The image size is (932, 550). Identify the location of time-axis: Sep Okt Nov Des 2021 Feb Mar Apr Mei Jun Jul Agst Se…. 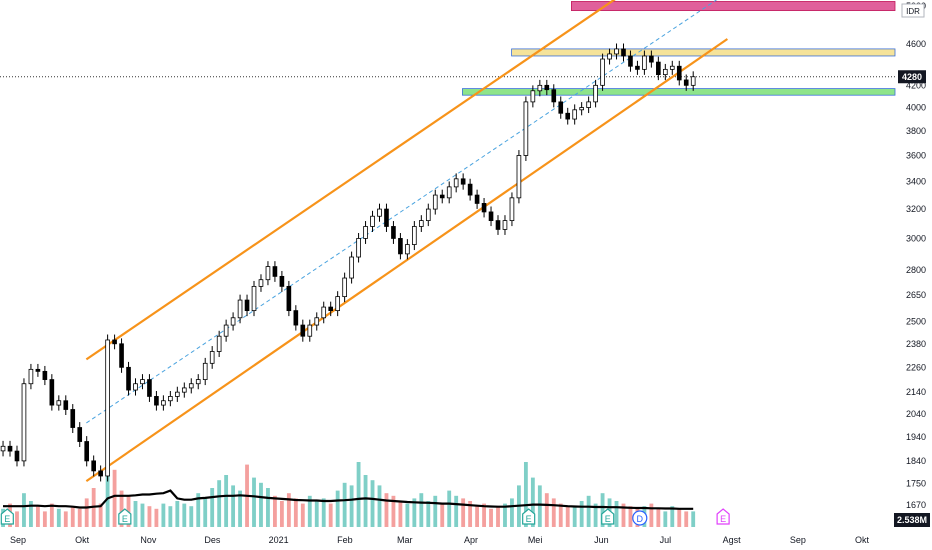
(440, 540).